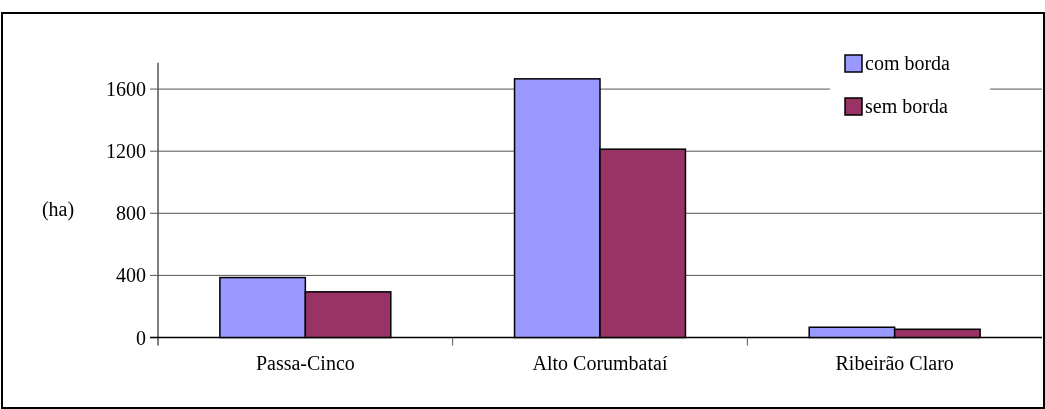 The height and width of the screenshot is (409, 1045). I want to click on y-tick-label: 800, so click(131, 213).